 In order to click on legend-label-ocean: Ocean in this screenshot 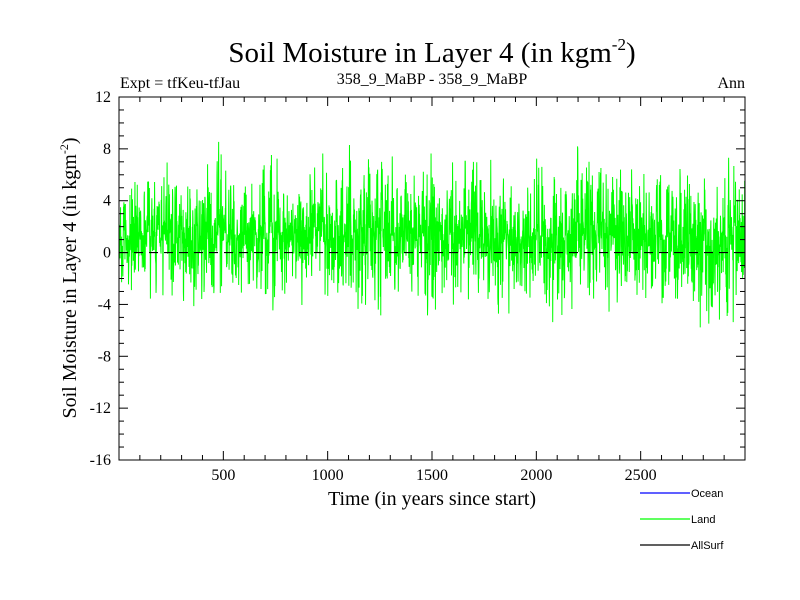, I will do `click(707, 494)`.